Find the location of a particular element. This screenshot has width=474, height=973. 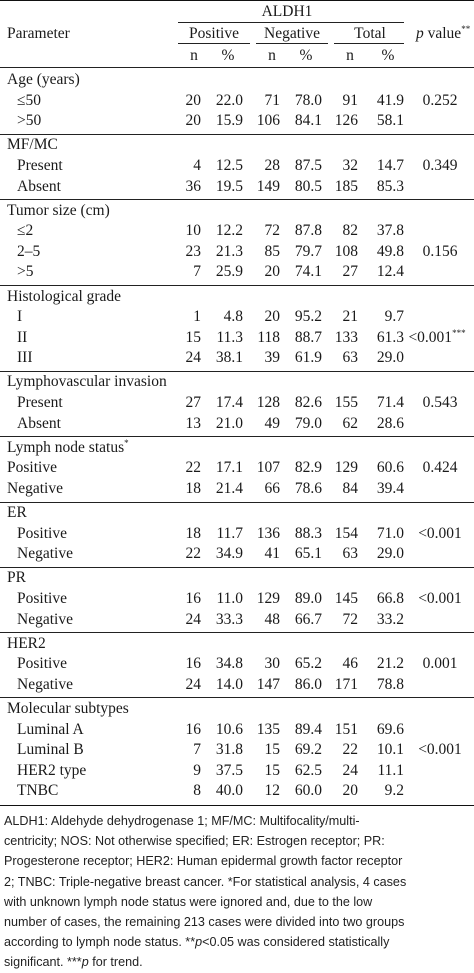

subheader-negative-pct: % is located at coordinates (306, 55).